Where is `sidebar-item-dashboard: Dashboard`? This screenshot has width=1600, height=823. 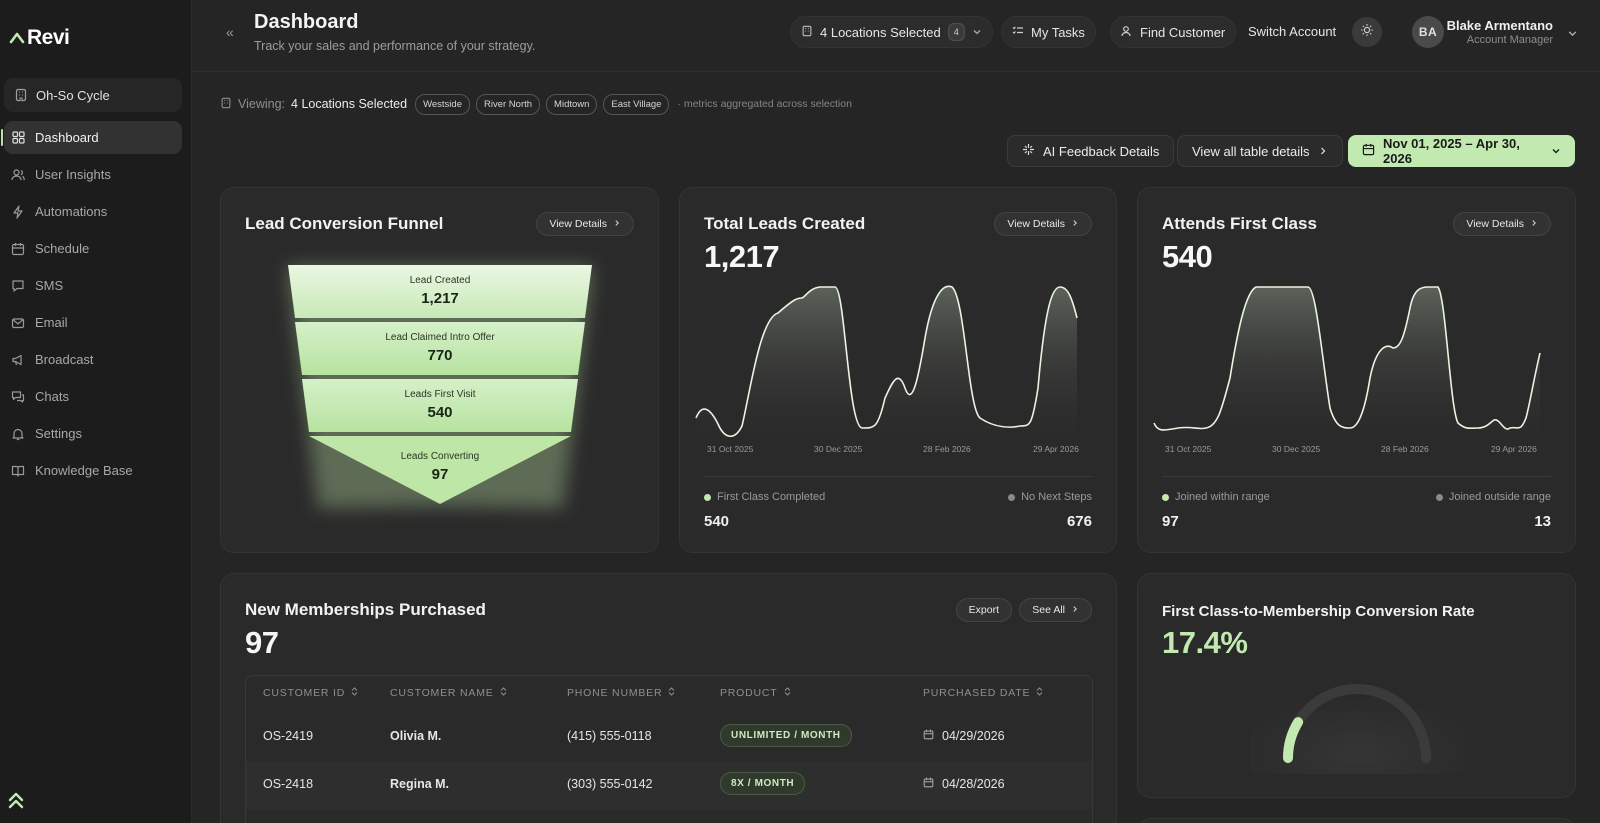
sidebar-item-dashboard: Dashboard is located at coordinates (91, 137).